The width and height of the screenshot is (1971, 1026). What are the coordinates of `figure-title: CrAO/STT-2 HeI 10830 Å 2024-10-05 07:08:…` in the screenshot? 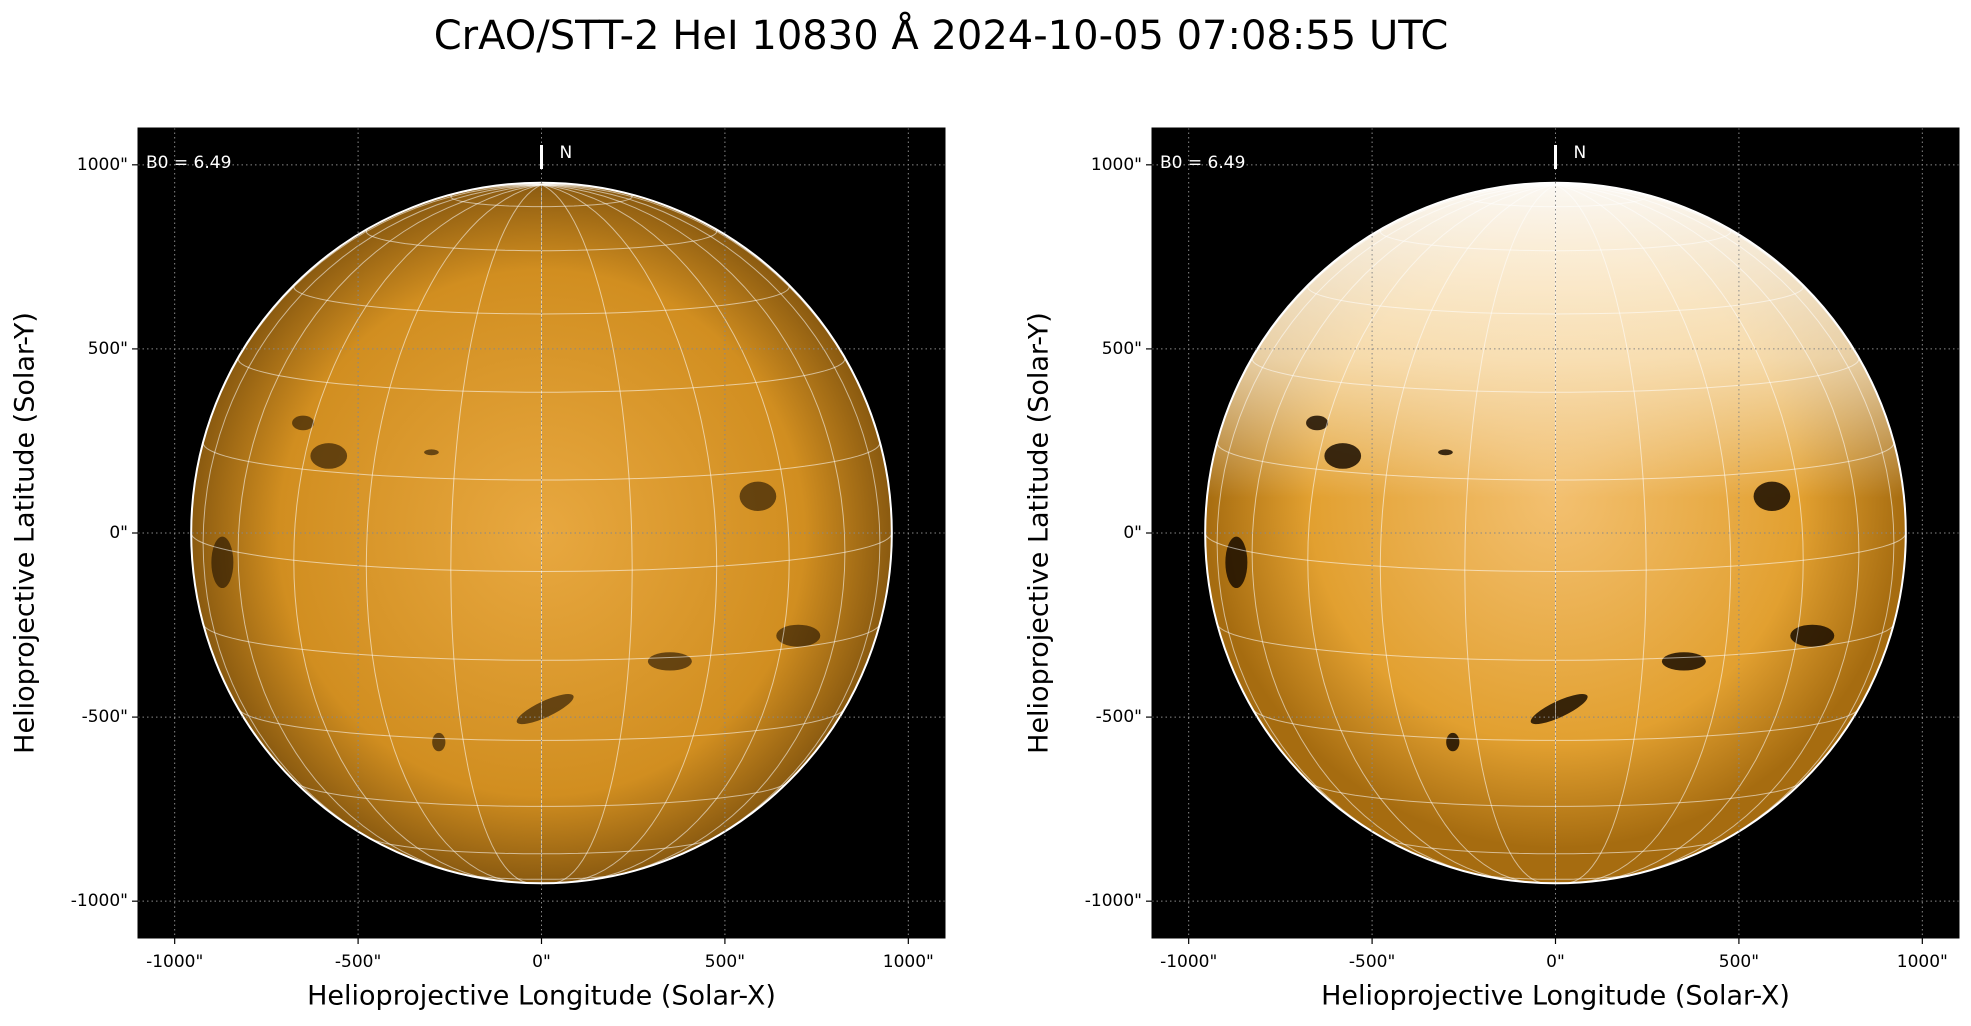 It's located at (941, 35).